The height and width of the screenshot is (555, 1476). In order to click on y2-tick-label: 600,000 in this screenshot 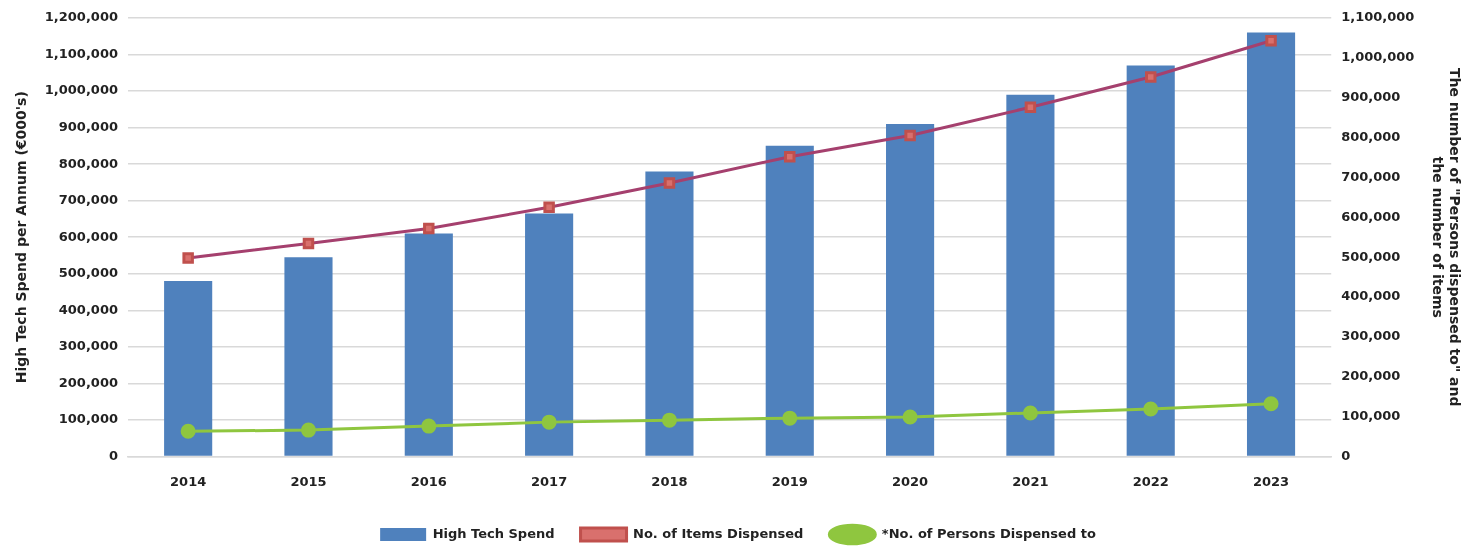, I will do `click(1371, 216)`.